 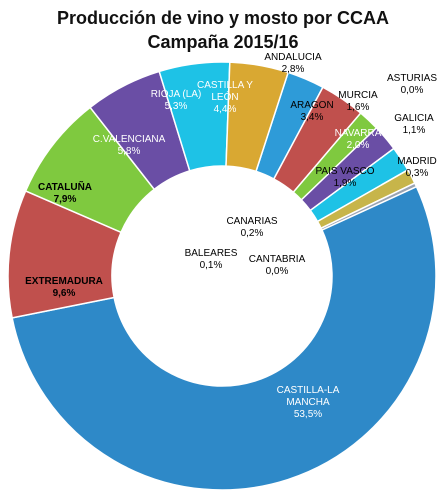 I want to click on chart-subtitle: Campaña 2015/16, so click(x=222, y=42).